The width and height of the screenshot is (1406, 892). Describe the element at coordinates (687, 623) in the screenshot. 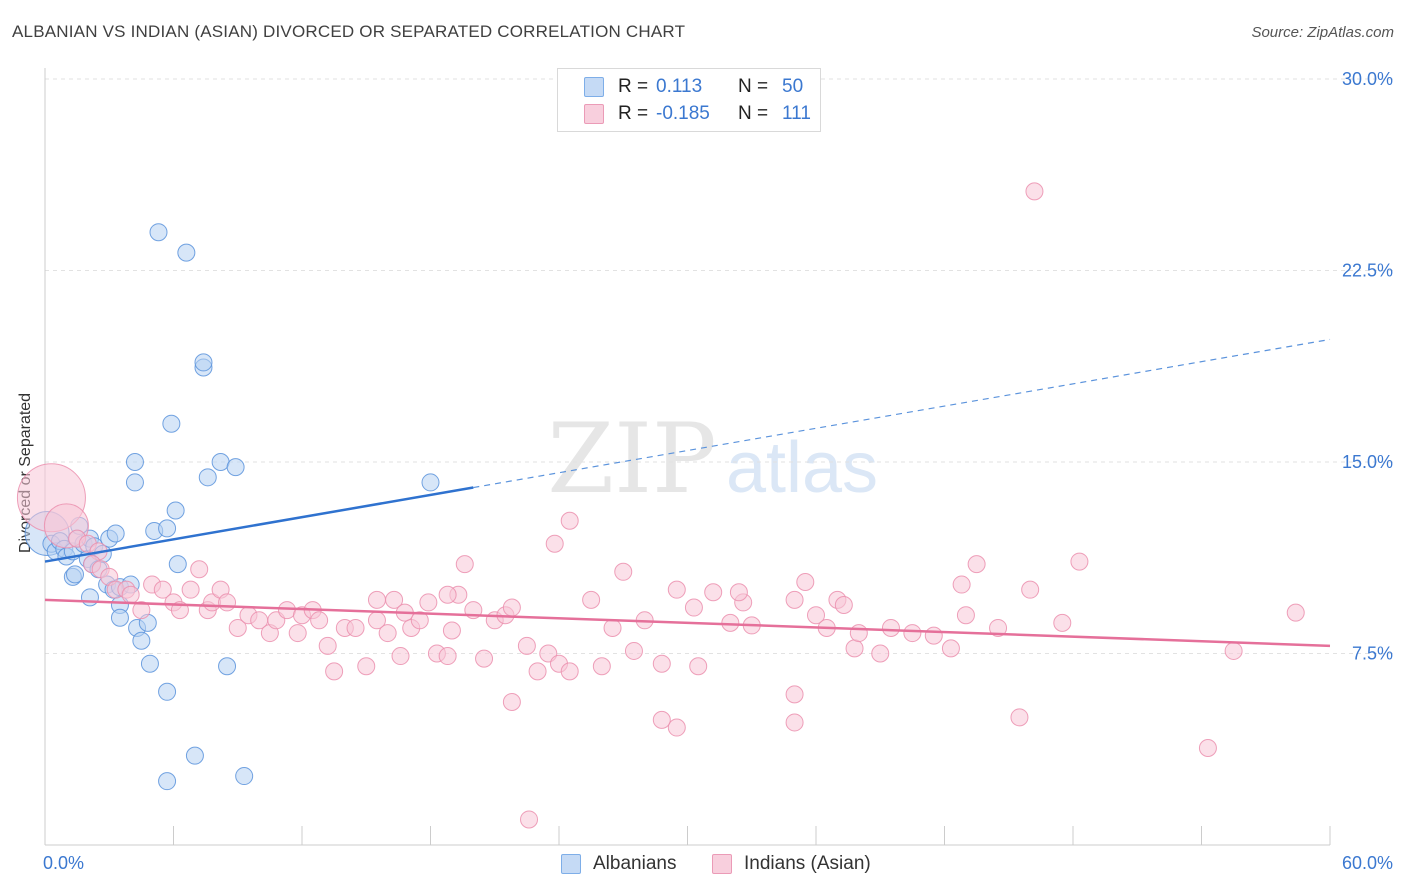

I see `indians-trend-line` at that location.